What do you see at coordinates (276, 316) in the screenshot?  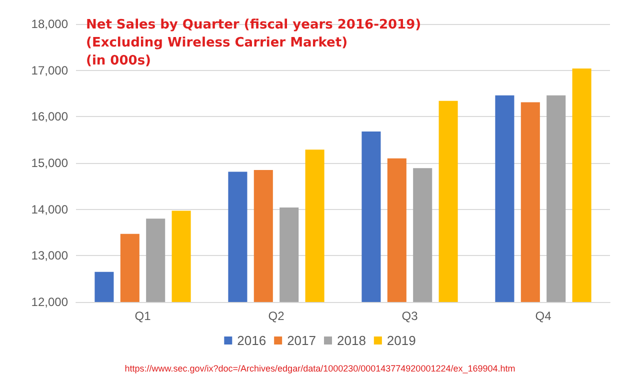 I see `x-tick-label: Q2` at bounding box center [276, 316].